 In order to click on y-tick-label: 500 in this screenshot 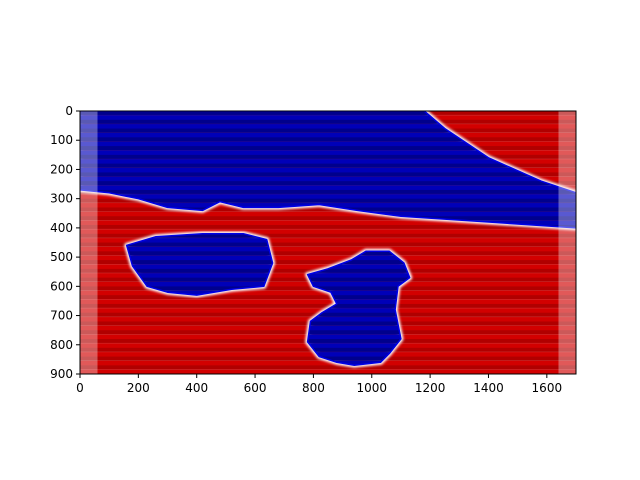, I will do `click(61, 257)`.